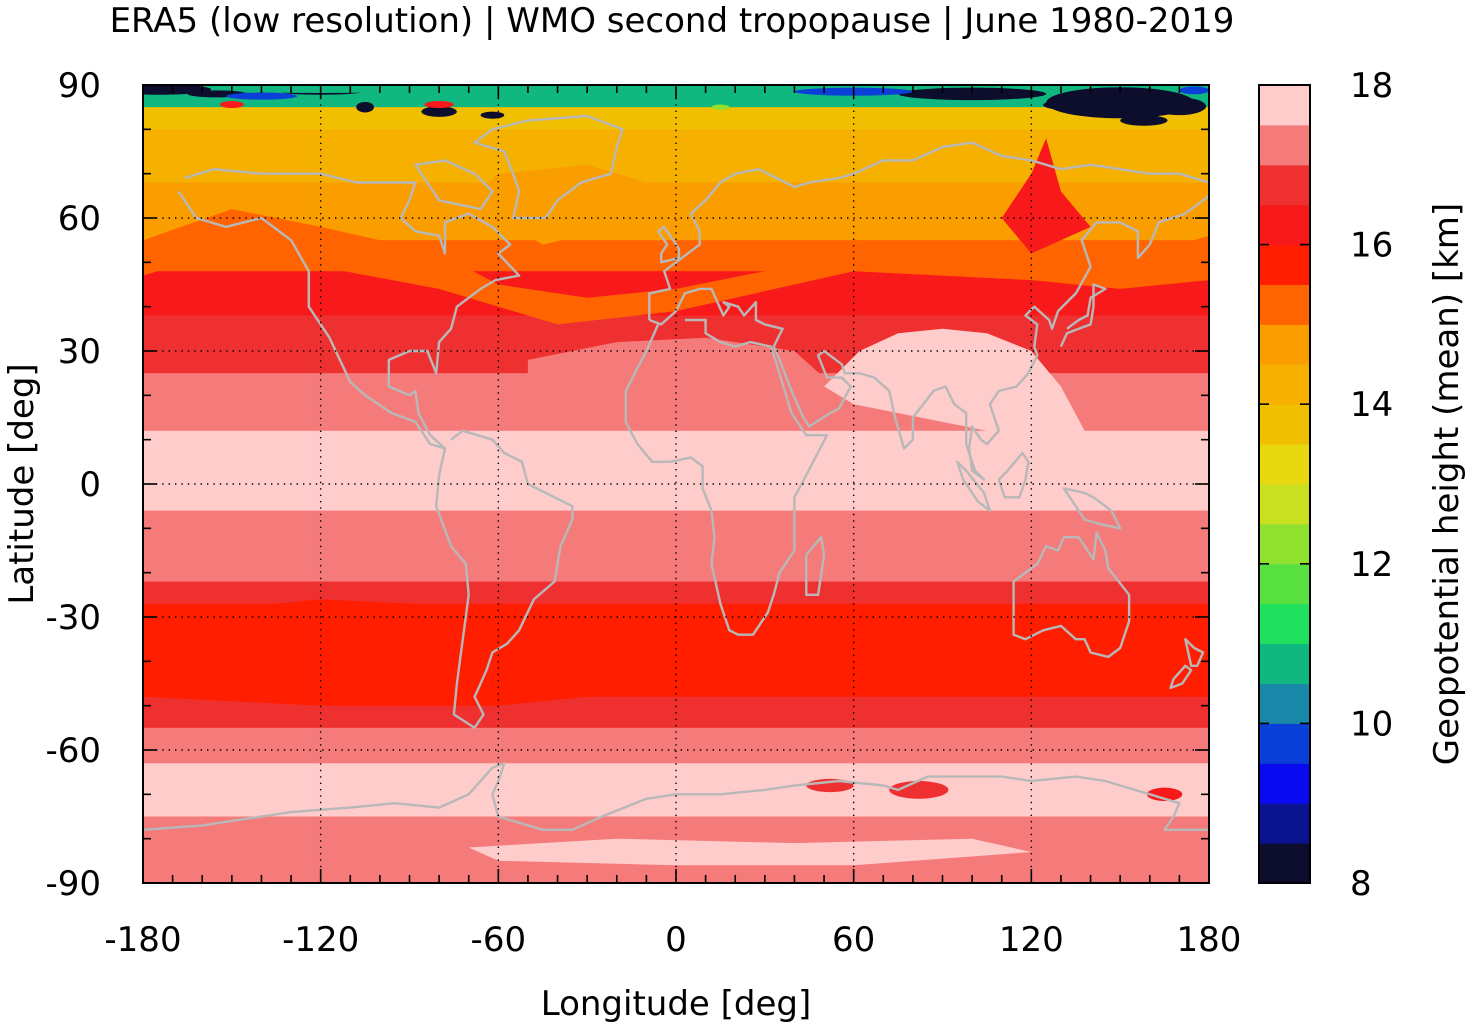 The image size is (1471, 1029). What do you see at coordinates (669, 244) in the screenshot?
I see `coast-uk` at bounding box center [669, 244].